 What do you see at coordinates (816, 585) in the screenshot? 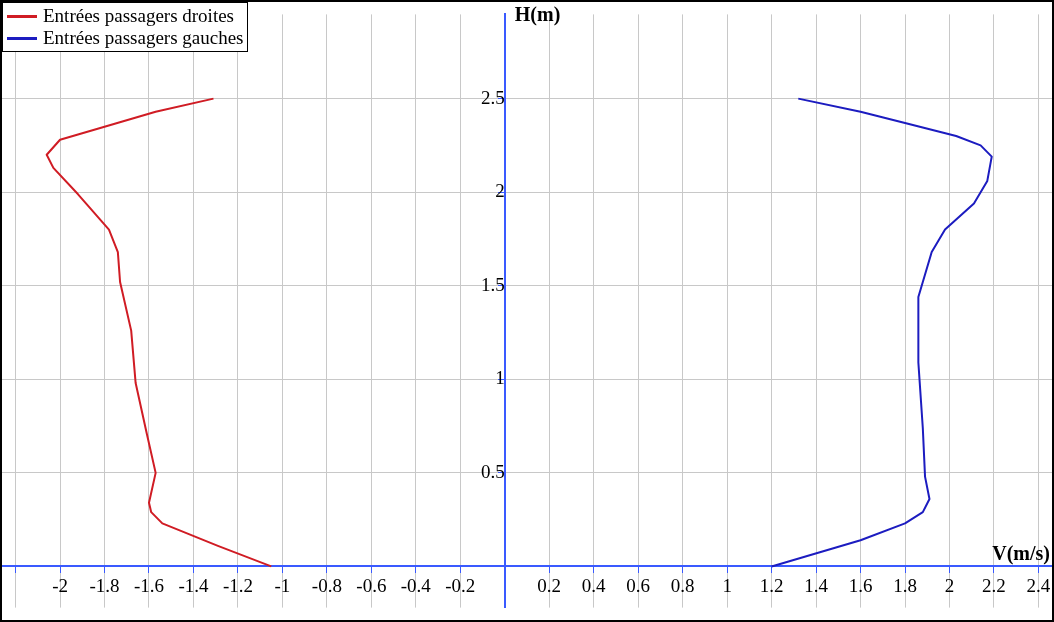
I see `x-tick-label: 1.4` at bounding box center [816, 585].